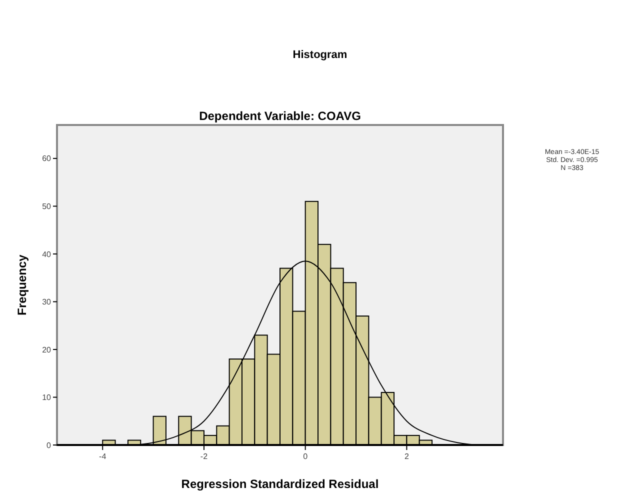 This screenshot has height=495, width=640. I want to click on y-tick-label: 50, so click(47, 206).